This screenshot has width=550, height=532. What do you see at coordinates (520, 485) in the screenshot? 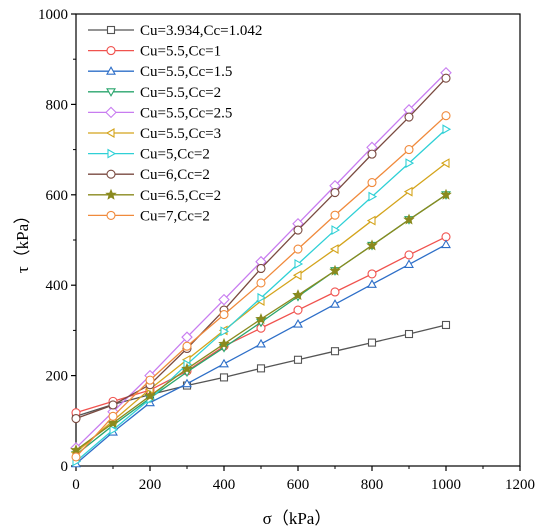
I see `x-tick-label: 1200` at bounding box center [520, 485].